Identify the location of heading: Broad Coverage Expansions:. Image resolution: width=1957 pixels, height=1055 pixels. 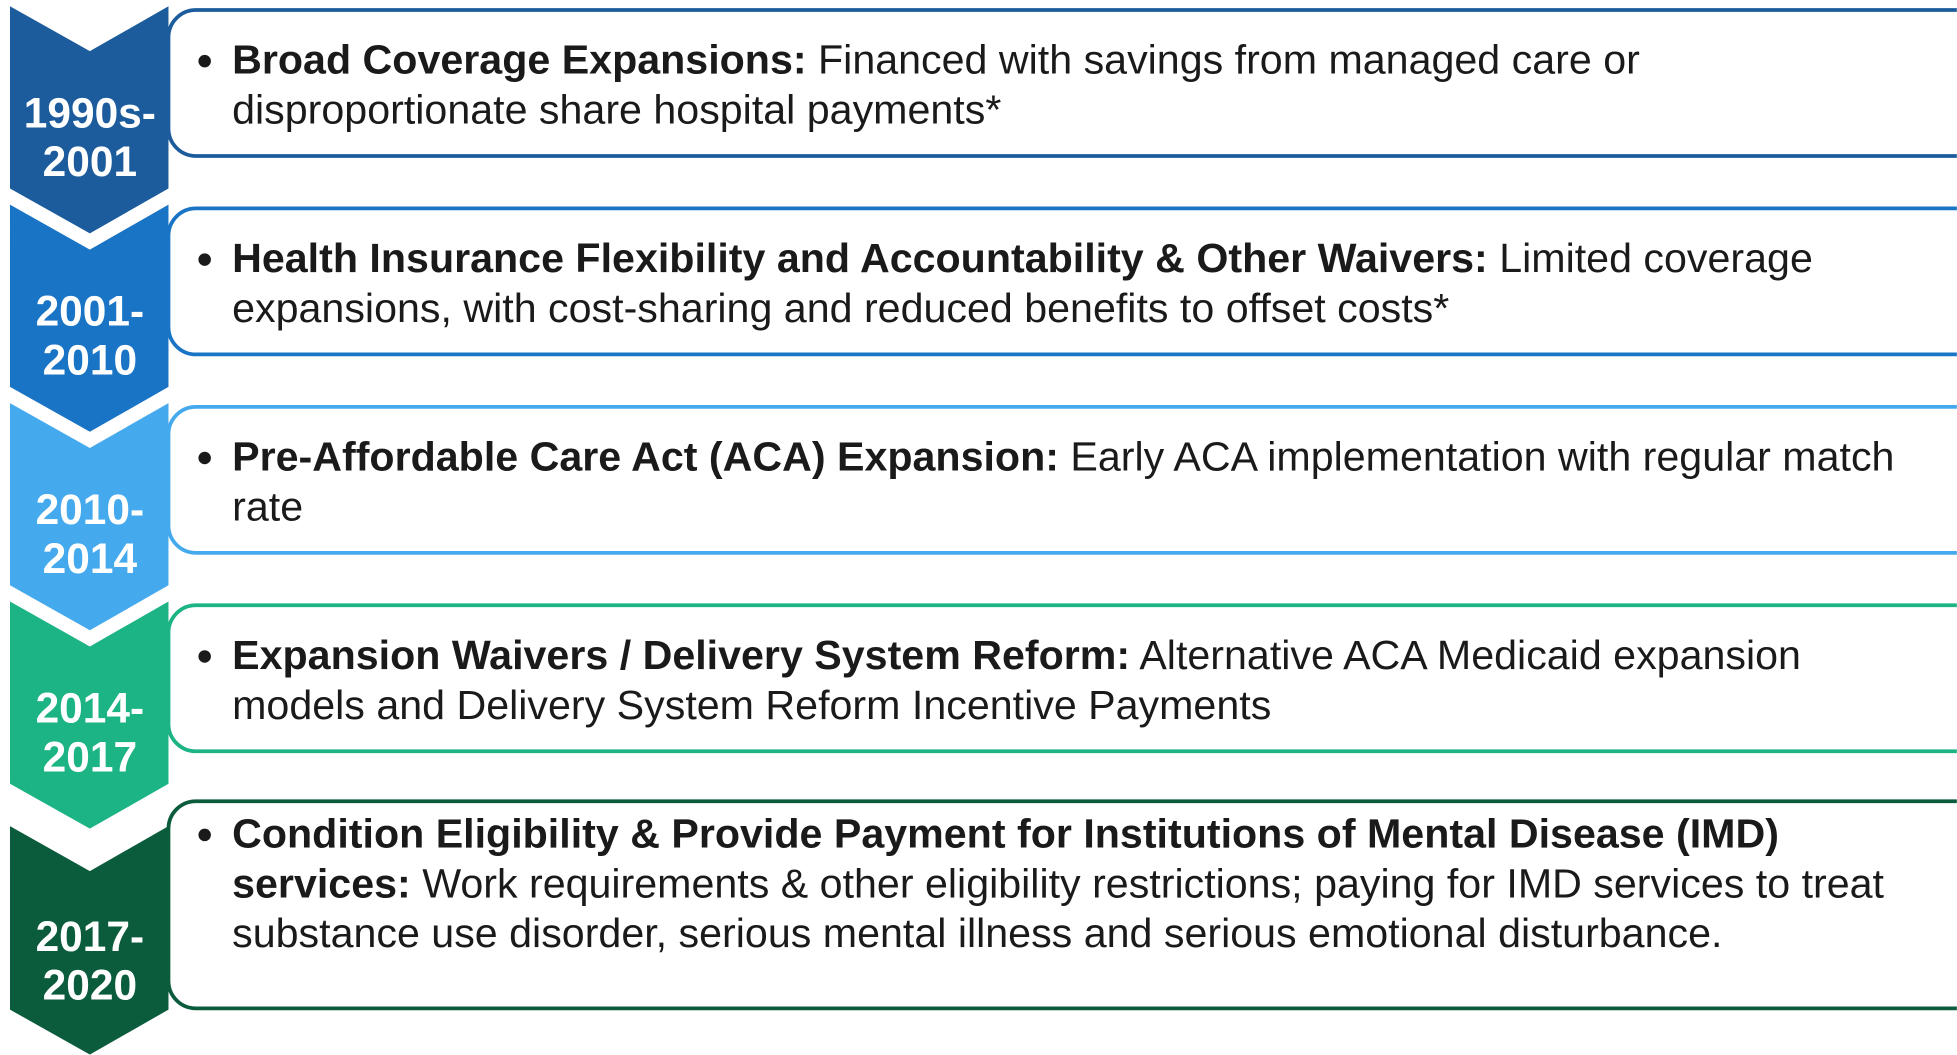
(519, 59).